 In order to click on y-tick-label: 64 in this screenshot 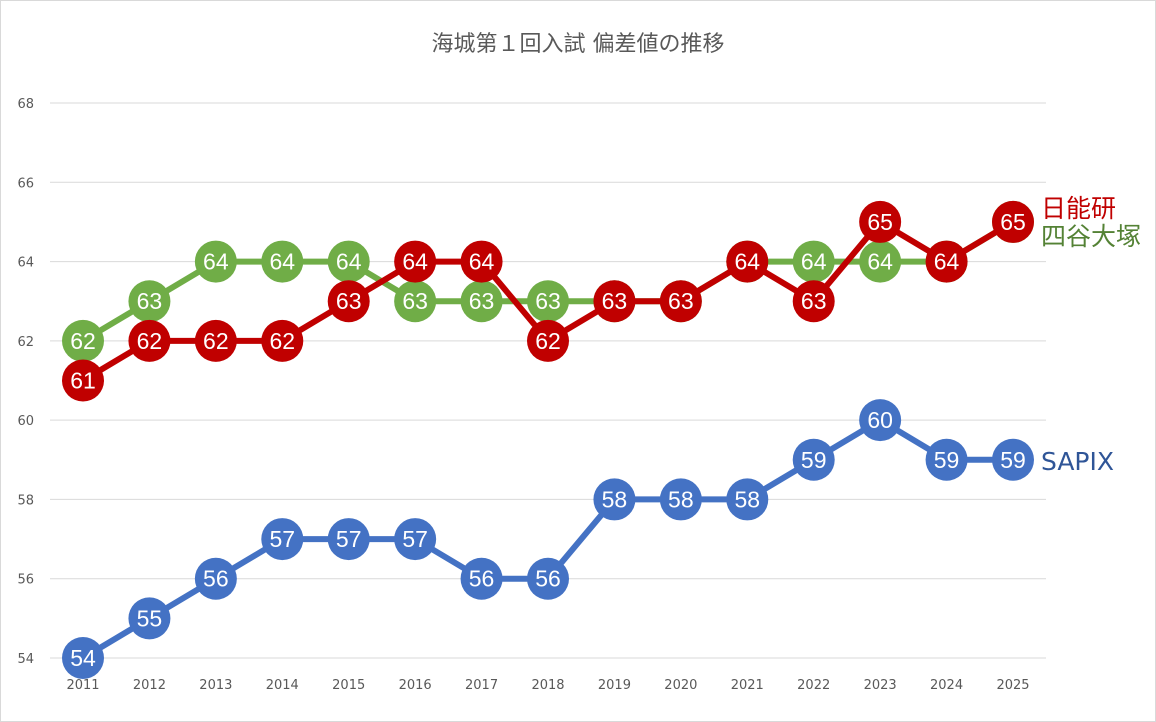, I will do `click(25, 263)`.